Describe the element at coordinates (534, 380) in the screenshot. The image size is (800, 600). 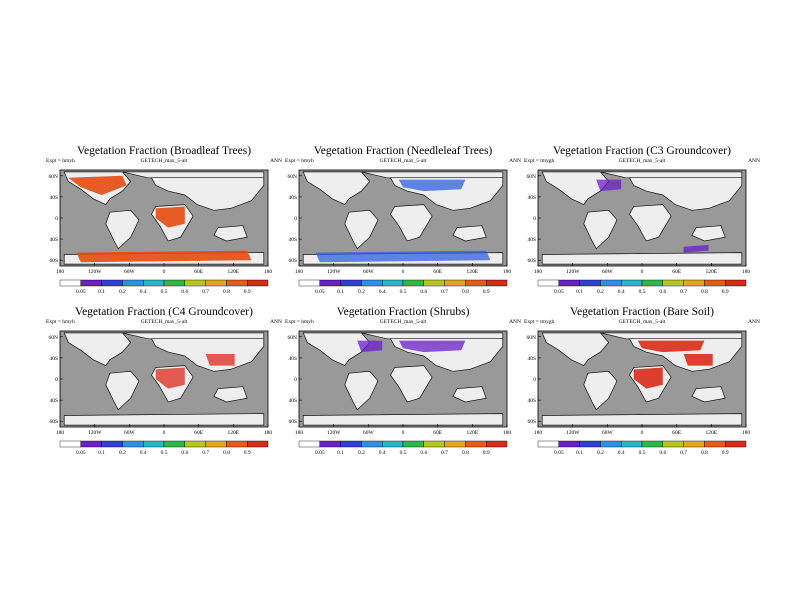
I see `lat-label: 0` at that location.